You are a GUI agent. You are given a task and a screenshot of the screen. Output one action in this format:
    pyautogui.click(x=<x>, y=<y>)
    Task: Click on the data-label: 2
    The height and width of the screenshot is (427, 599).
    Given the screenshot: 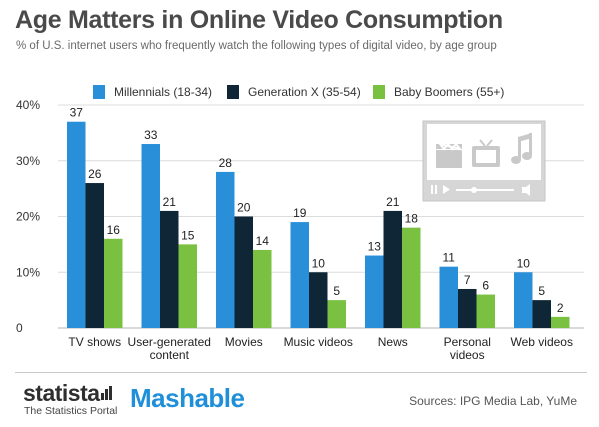 What is the action you would take?
    pyautogui.click(x=560, y=308)
    